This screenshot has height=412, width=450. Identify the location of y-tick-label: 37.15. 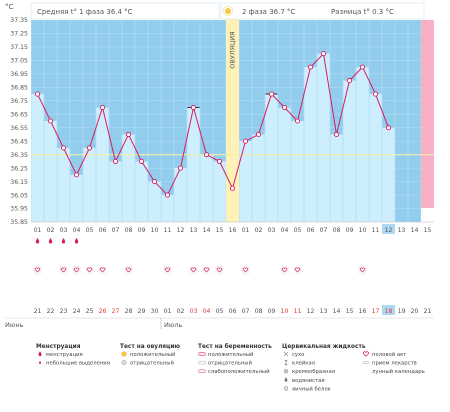
(19, 47).